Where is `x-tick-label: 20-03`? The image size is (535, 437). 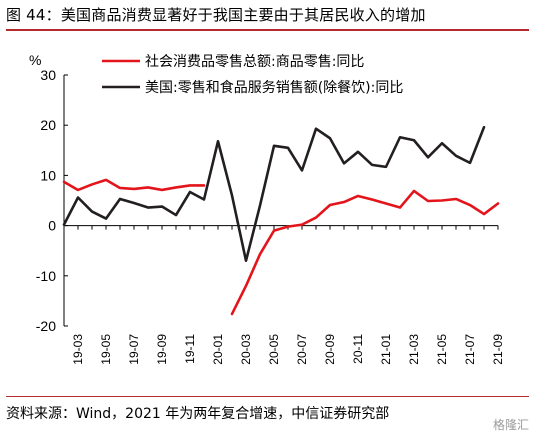 x-tick-label: 20-03 is located at coordinates (246, 349).